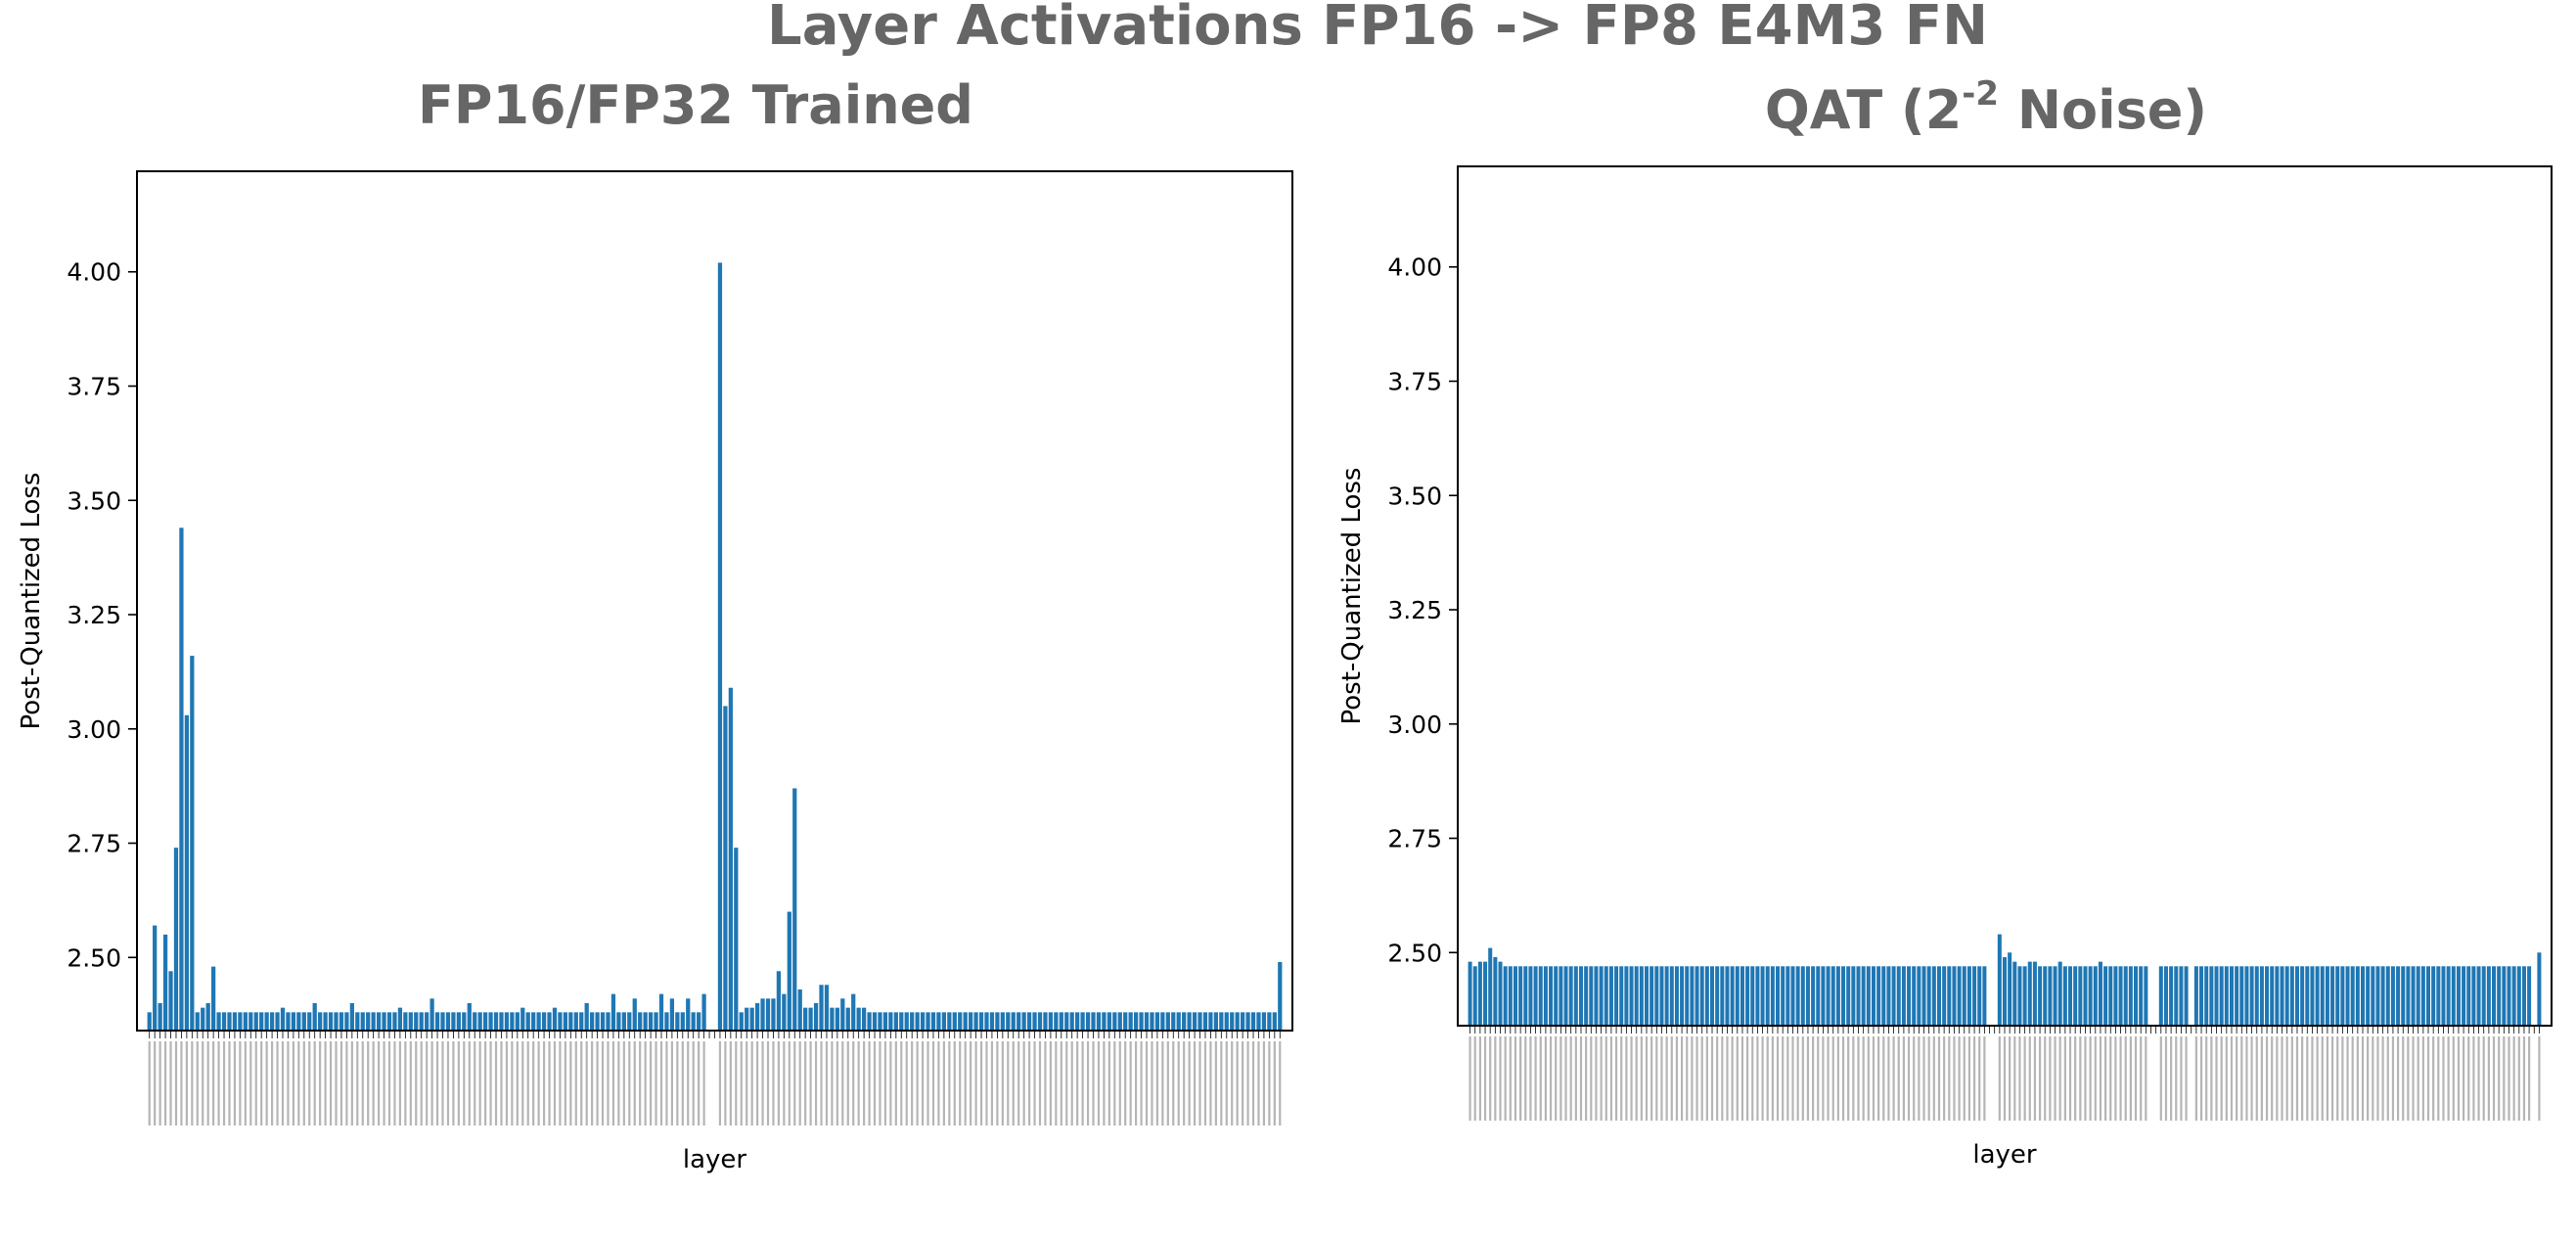  I want to click on left-ytick-label: 2.50, so click(94, 958).